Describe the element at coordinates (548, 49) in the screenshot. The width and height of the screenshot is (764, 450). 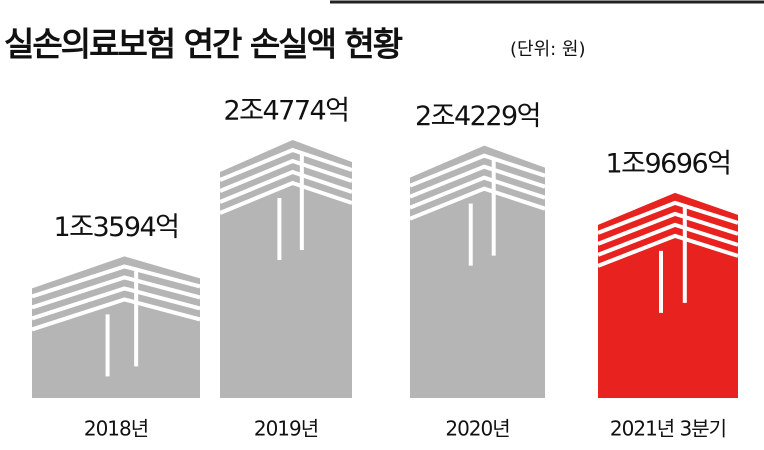
I see `chart-subtitle: (단위: 원)` at that location.